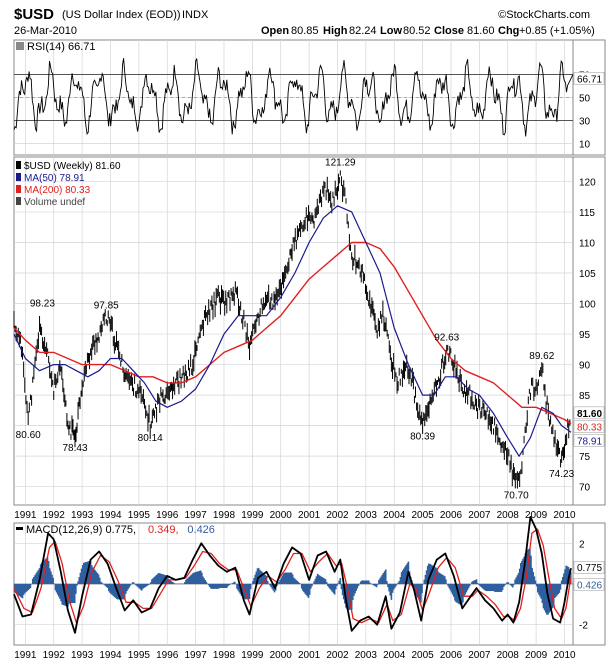  I want to click on y-tick-label: 30, so click(585, 122).